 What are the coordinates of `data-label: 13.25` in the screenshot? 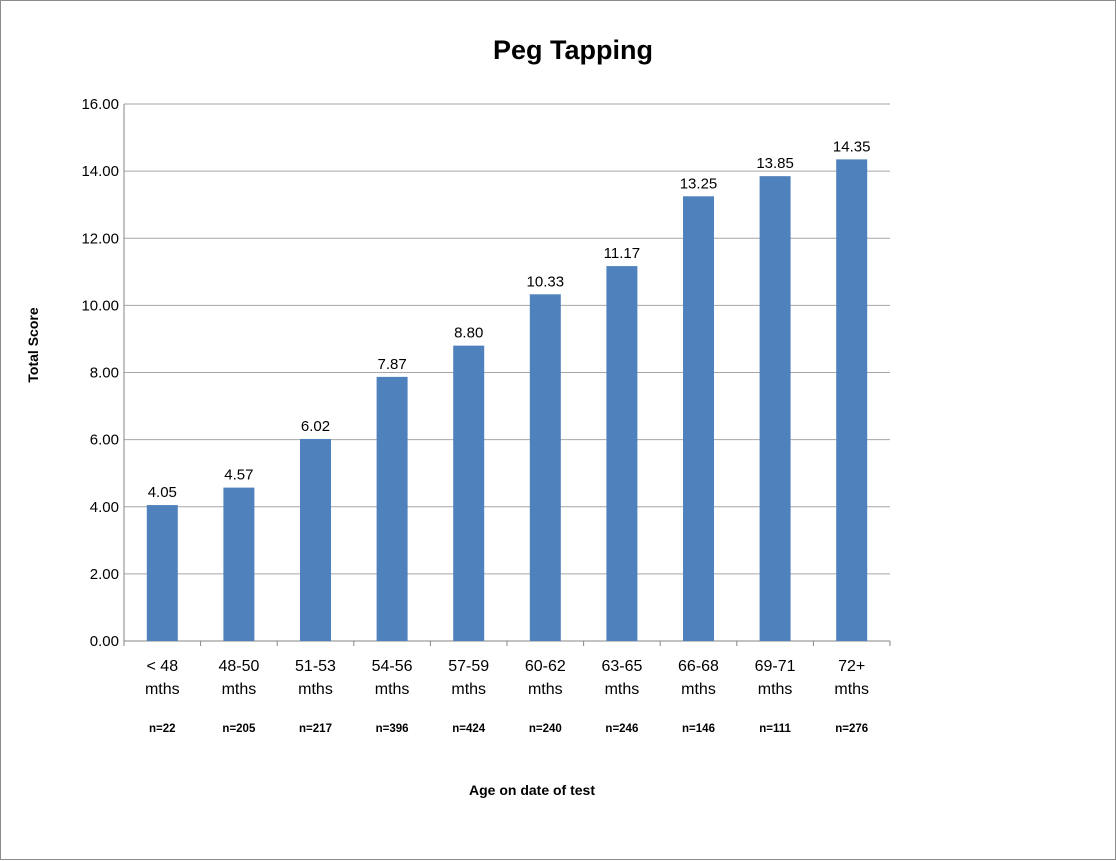 It's located at (699, 183).